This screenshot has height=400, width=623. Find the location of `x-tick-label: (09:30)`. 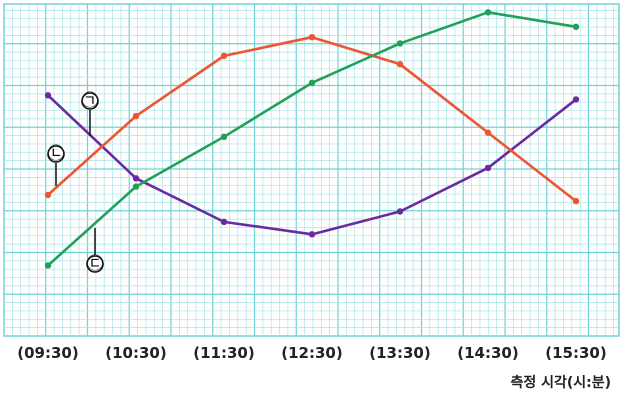

x-tick-label: (09:30) is located at coordinates (47, 353).